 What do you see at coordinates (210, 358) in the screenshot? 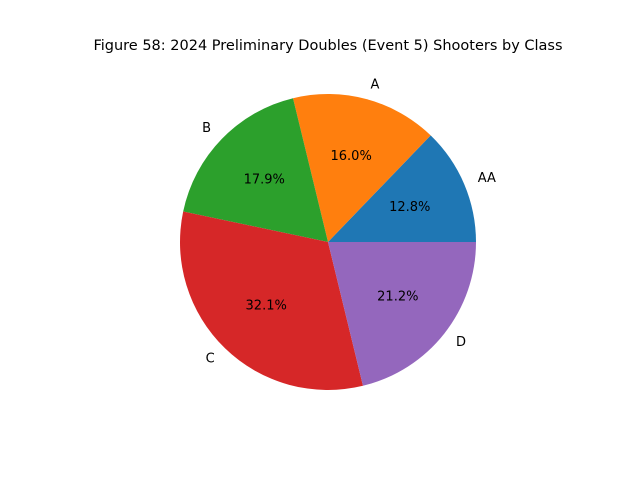
I see `slice-label-c: C` at bounding box center [210, 358].